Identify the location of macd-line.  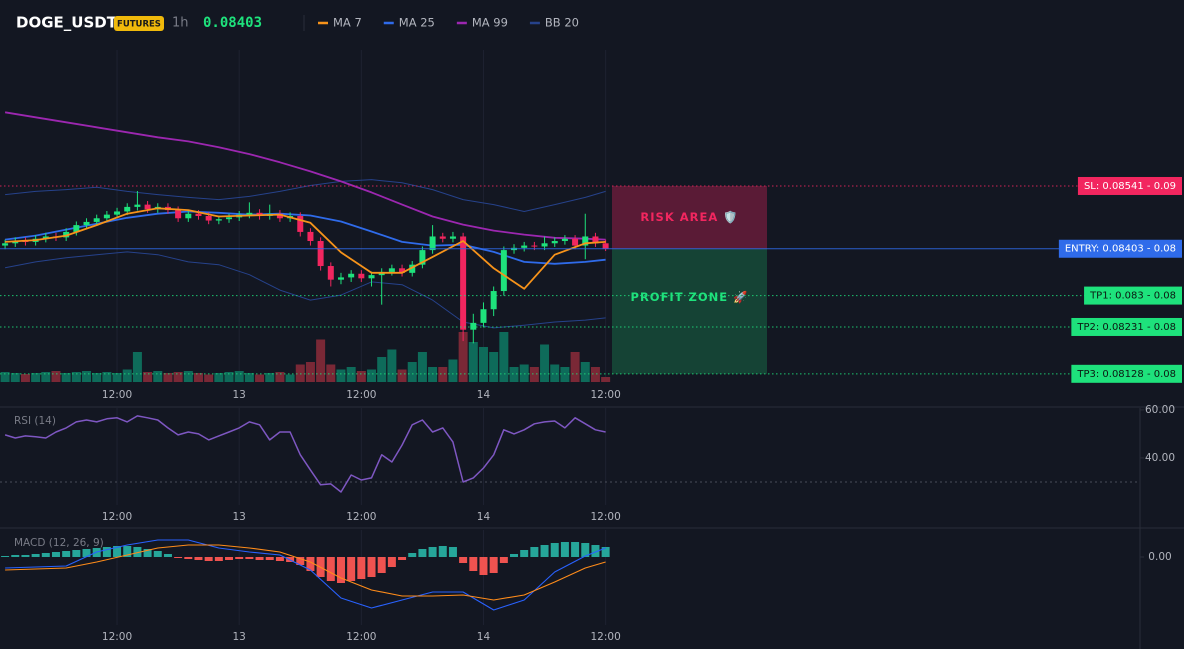
(305, 572).